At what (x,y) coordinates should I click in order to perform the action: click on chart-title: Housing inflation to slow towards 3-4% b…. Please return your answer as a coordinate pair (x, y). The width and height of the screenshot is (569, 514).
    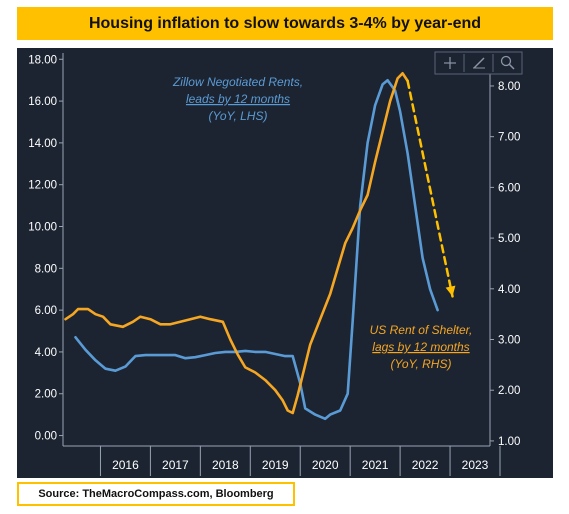
    Looking at the image, I should click on (285, 23).